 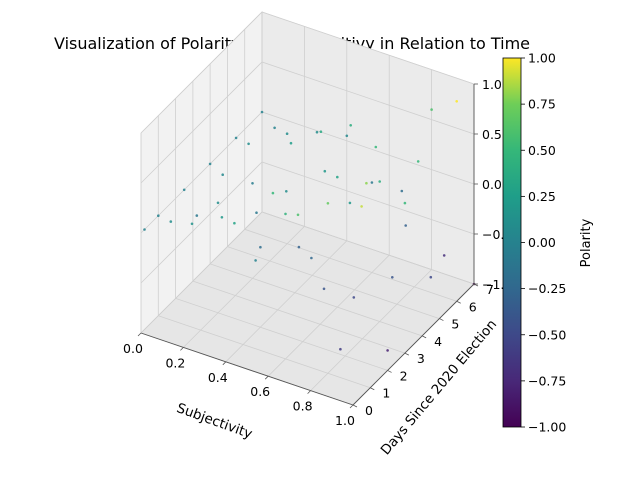 I want to click on colorbar-ticks: 1.00 0.75 0.50 0.25 0.00 −0.25 −0.50 −0.75 −1.00, so click(x=543, y=243).